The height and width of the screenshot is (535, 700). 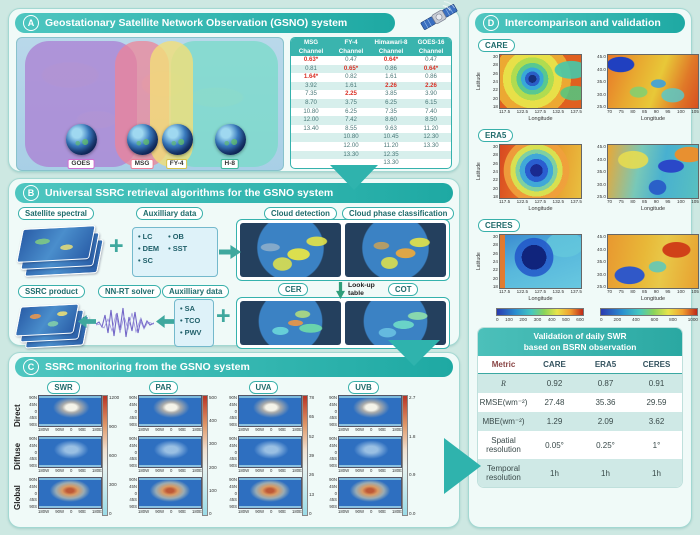 What do you see at coordinates (491, 23) in the screenshot?
I see `panel-d-letter: D` at bounding box center [491, 23].